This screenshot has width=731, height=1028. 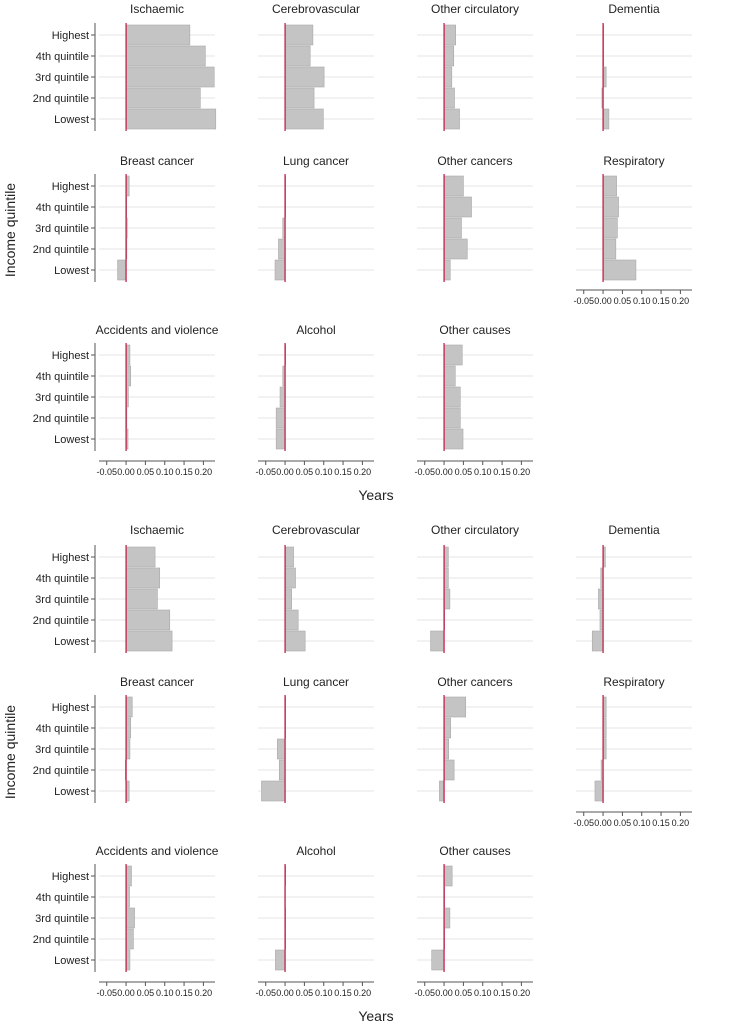 What do you see at coordinates (316, 682) in the screenshot?
I see `panel-title: Lung cancer` at bounding box center [316, 682].